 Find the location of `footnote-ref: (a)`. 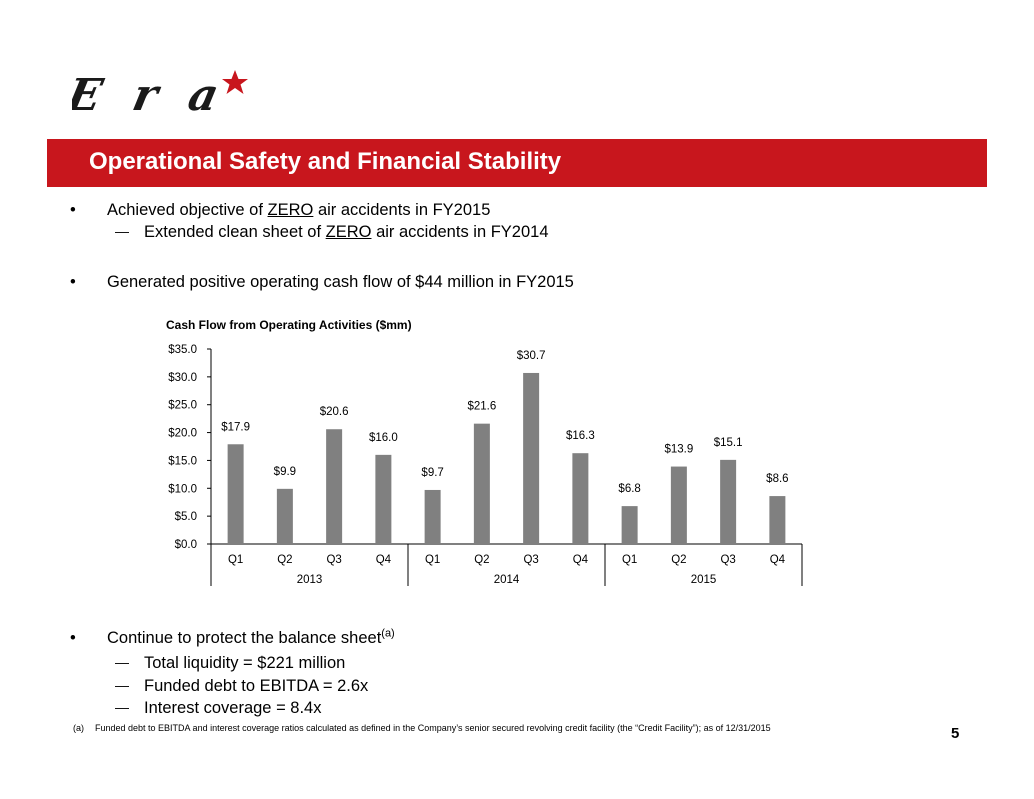

footnote-ref: (a) is located at coordinates (388, 633).